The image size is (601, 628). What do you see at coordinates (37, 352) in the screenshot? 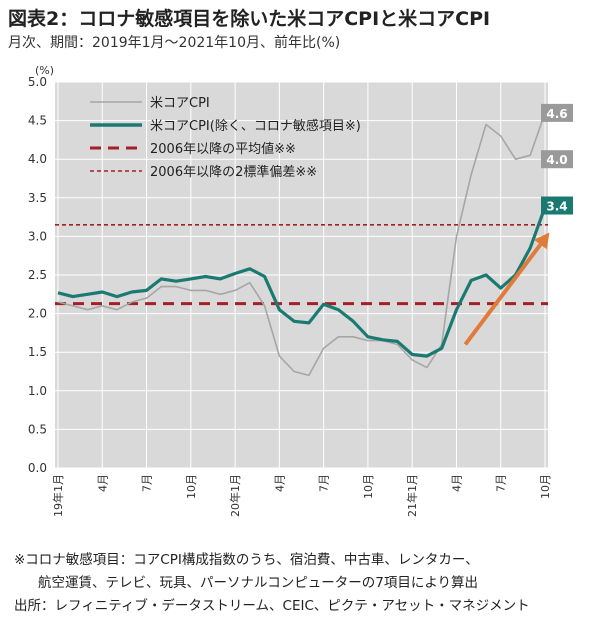
I see `y-tick-label: 1.5` at bounding box center [37, 352].